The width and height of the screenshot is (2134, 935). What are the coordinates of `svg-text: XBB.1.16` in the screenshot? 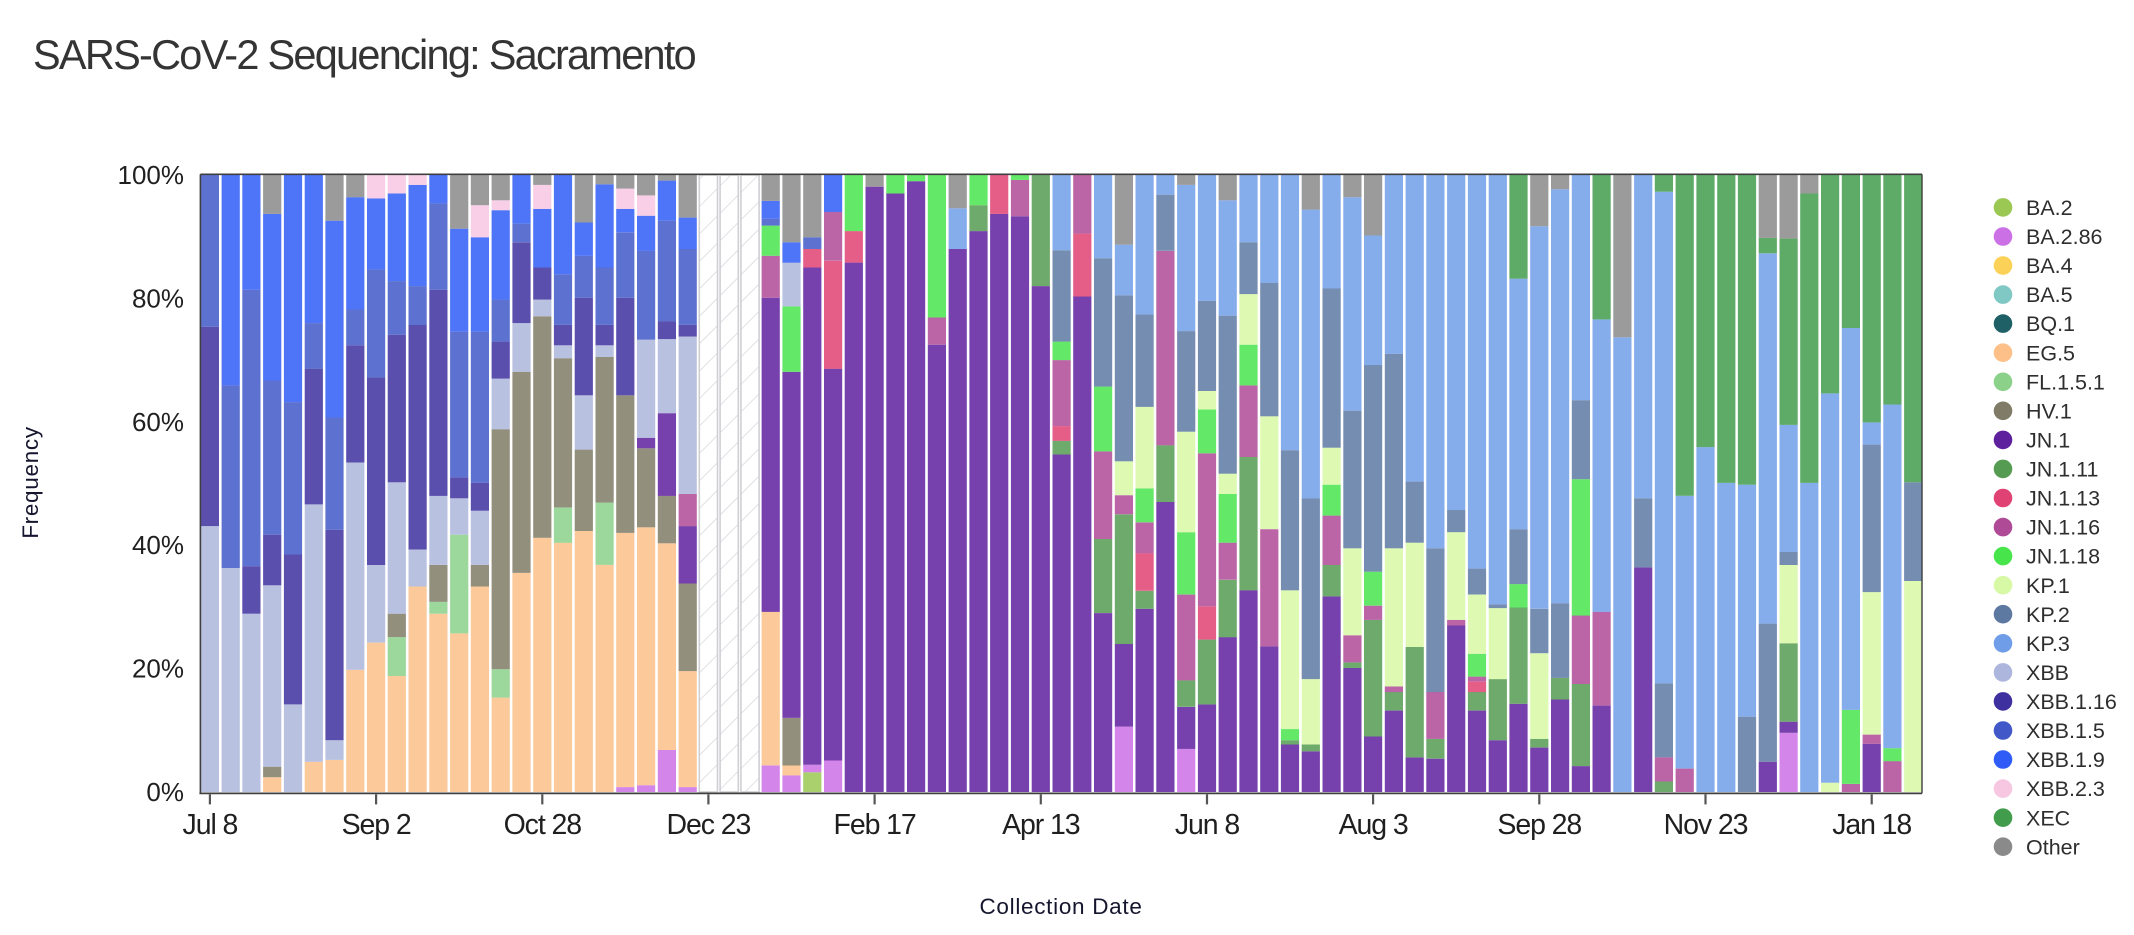 It's located at (2071, 702).